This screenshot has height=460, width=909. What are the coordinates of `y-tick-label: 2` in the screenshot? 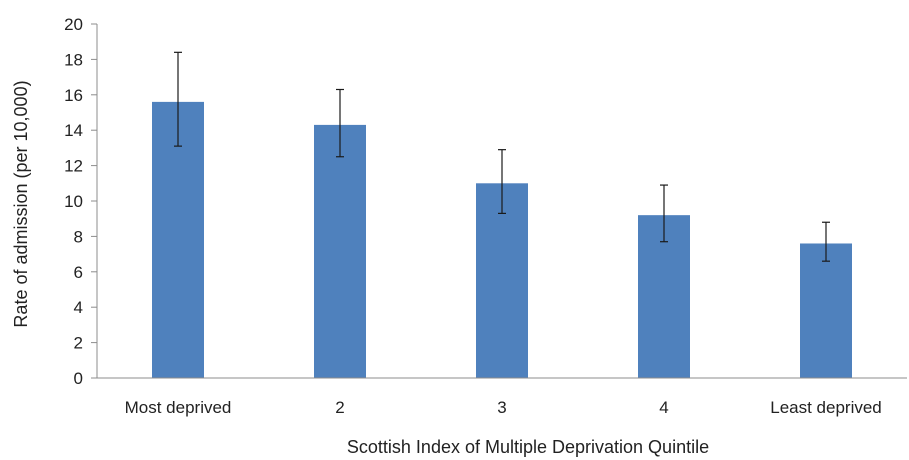 It's located at (78, 343).